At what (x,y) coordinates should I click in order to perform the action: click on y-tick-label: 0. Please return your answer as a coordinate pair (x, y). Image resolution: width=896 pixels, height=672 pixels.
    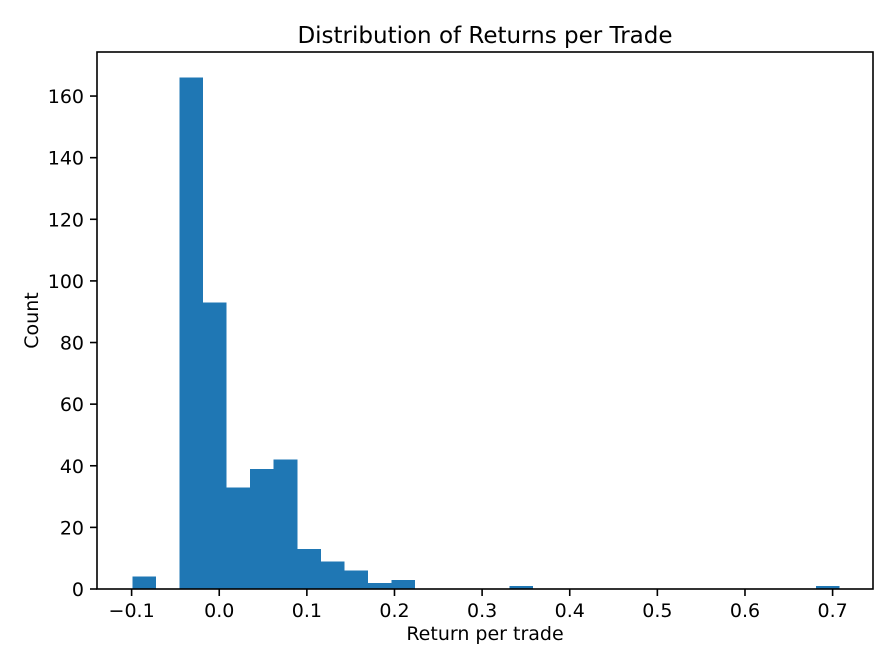
    Looking at the image, I should click on (78, 590).